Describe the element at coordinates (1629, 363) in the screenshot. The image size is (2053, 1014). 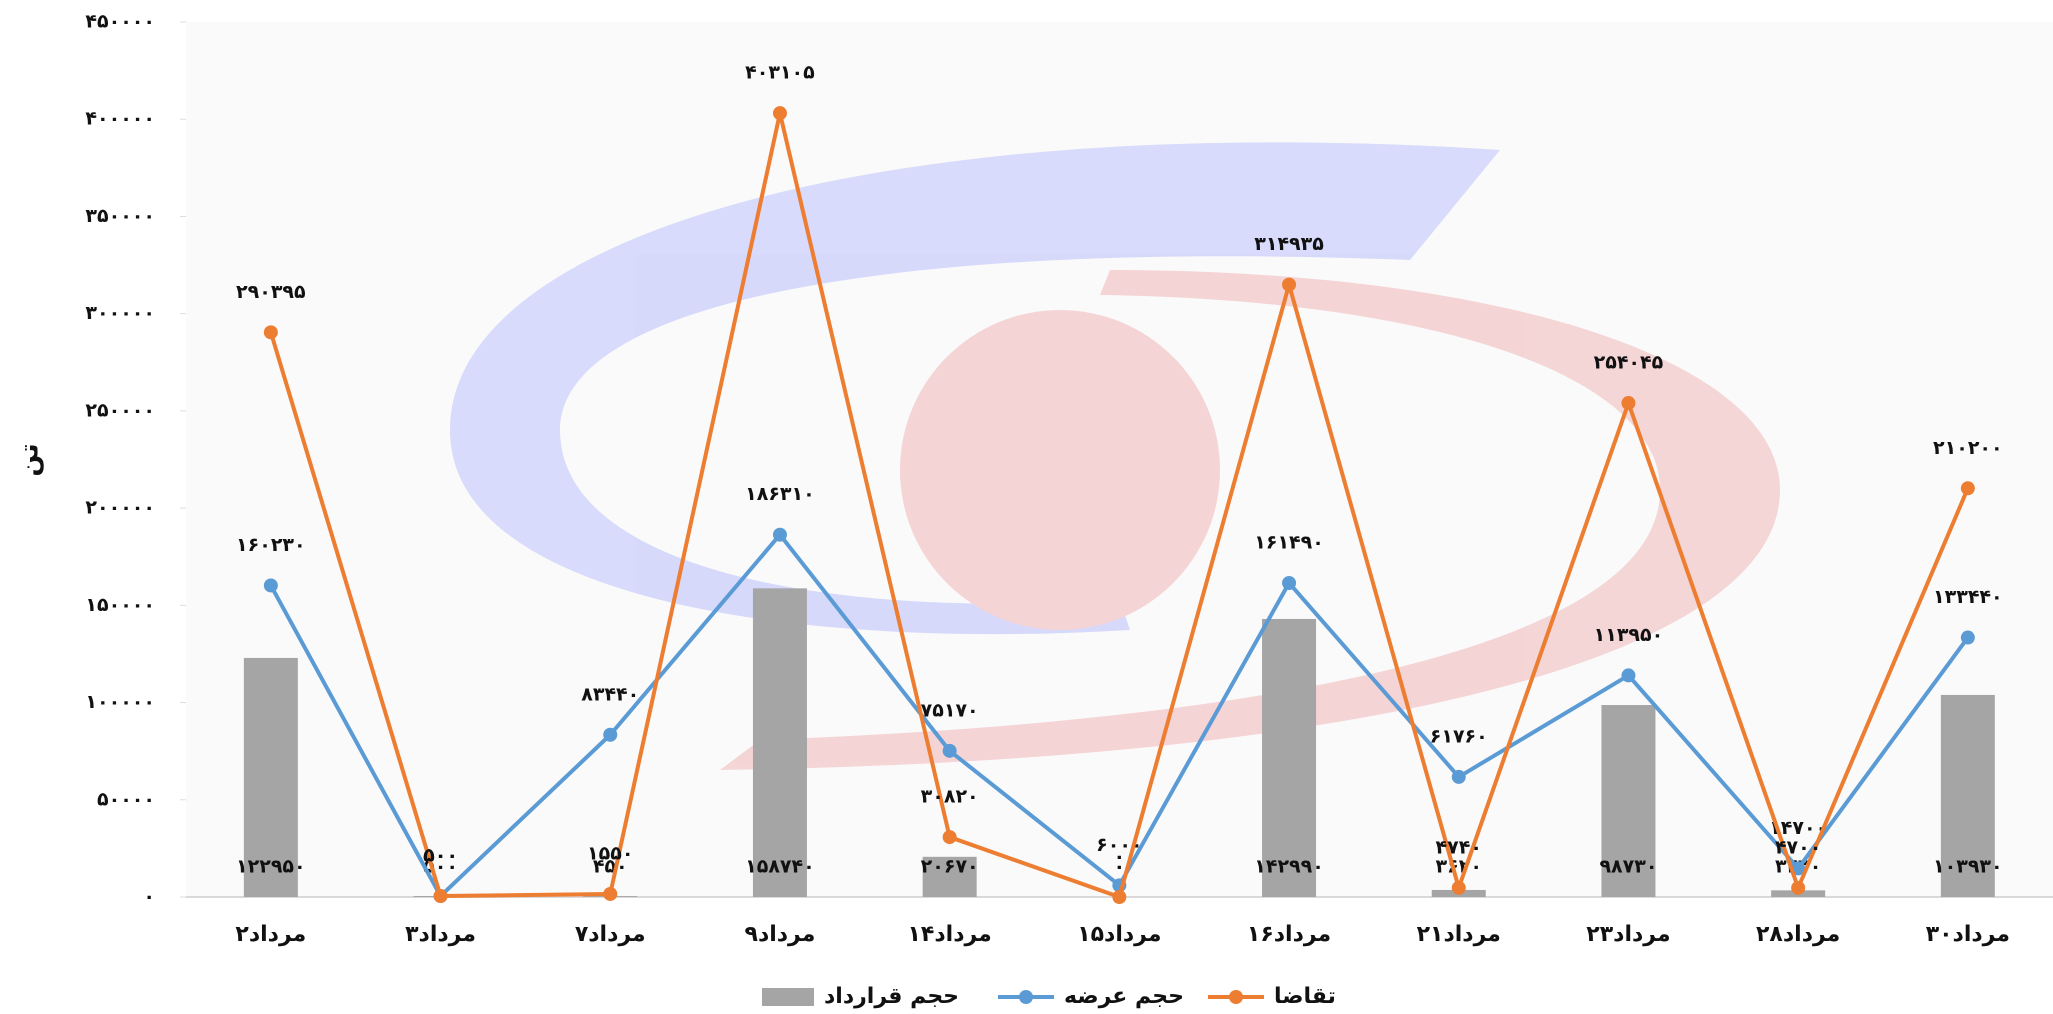
I see `point-value-label: ۲۵۴۰۴۵` at that location.